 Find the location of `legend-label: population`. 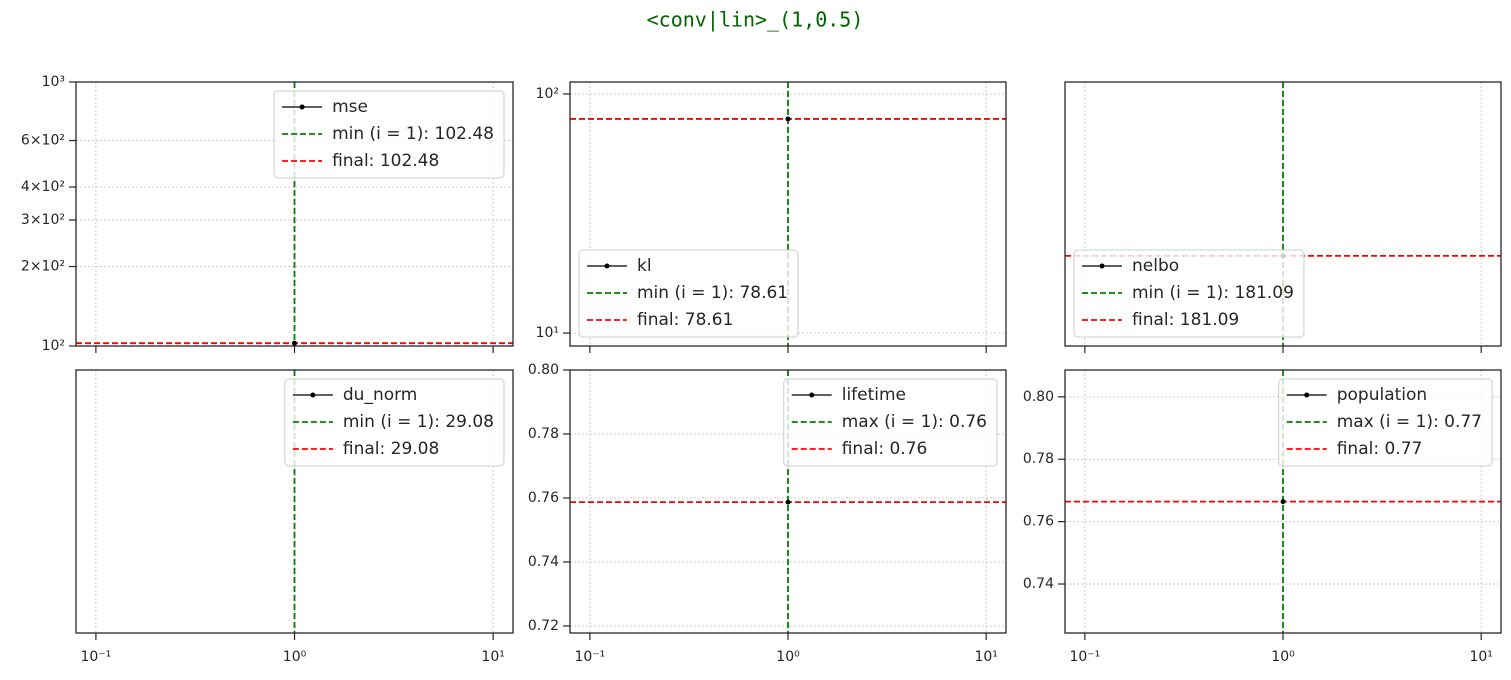

legend-label: population is located at coordinates (1382, 395).